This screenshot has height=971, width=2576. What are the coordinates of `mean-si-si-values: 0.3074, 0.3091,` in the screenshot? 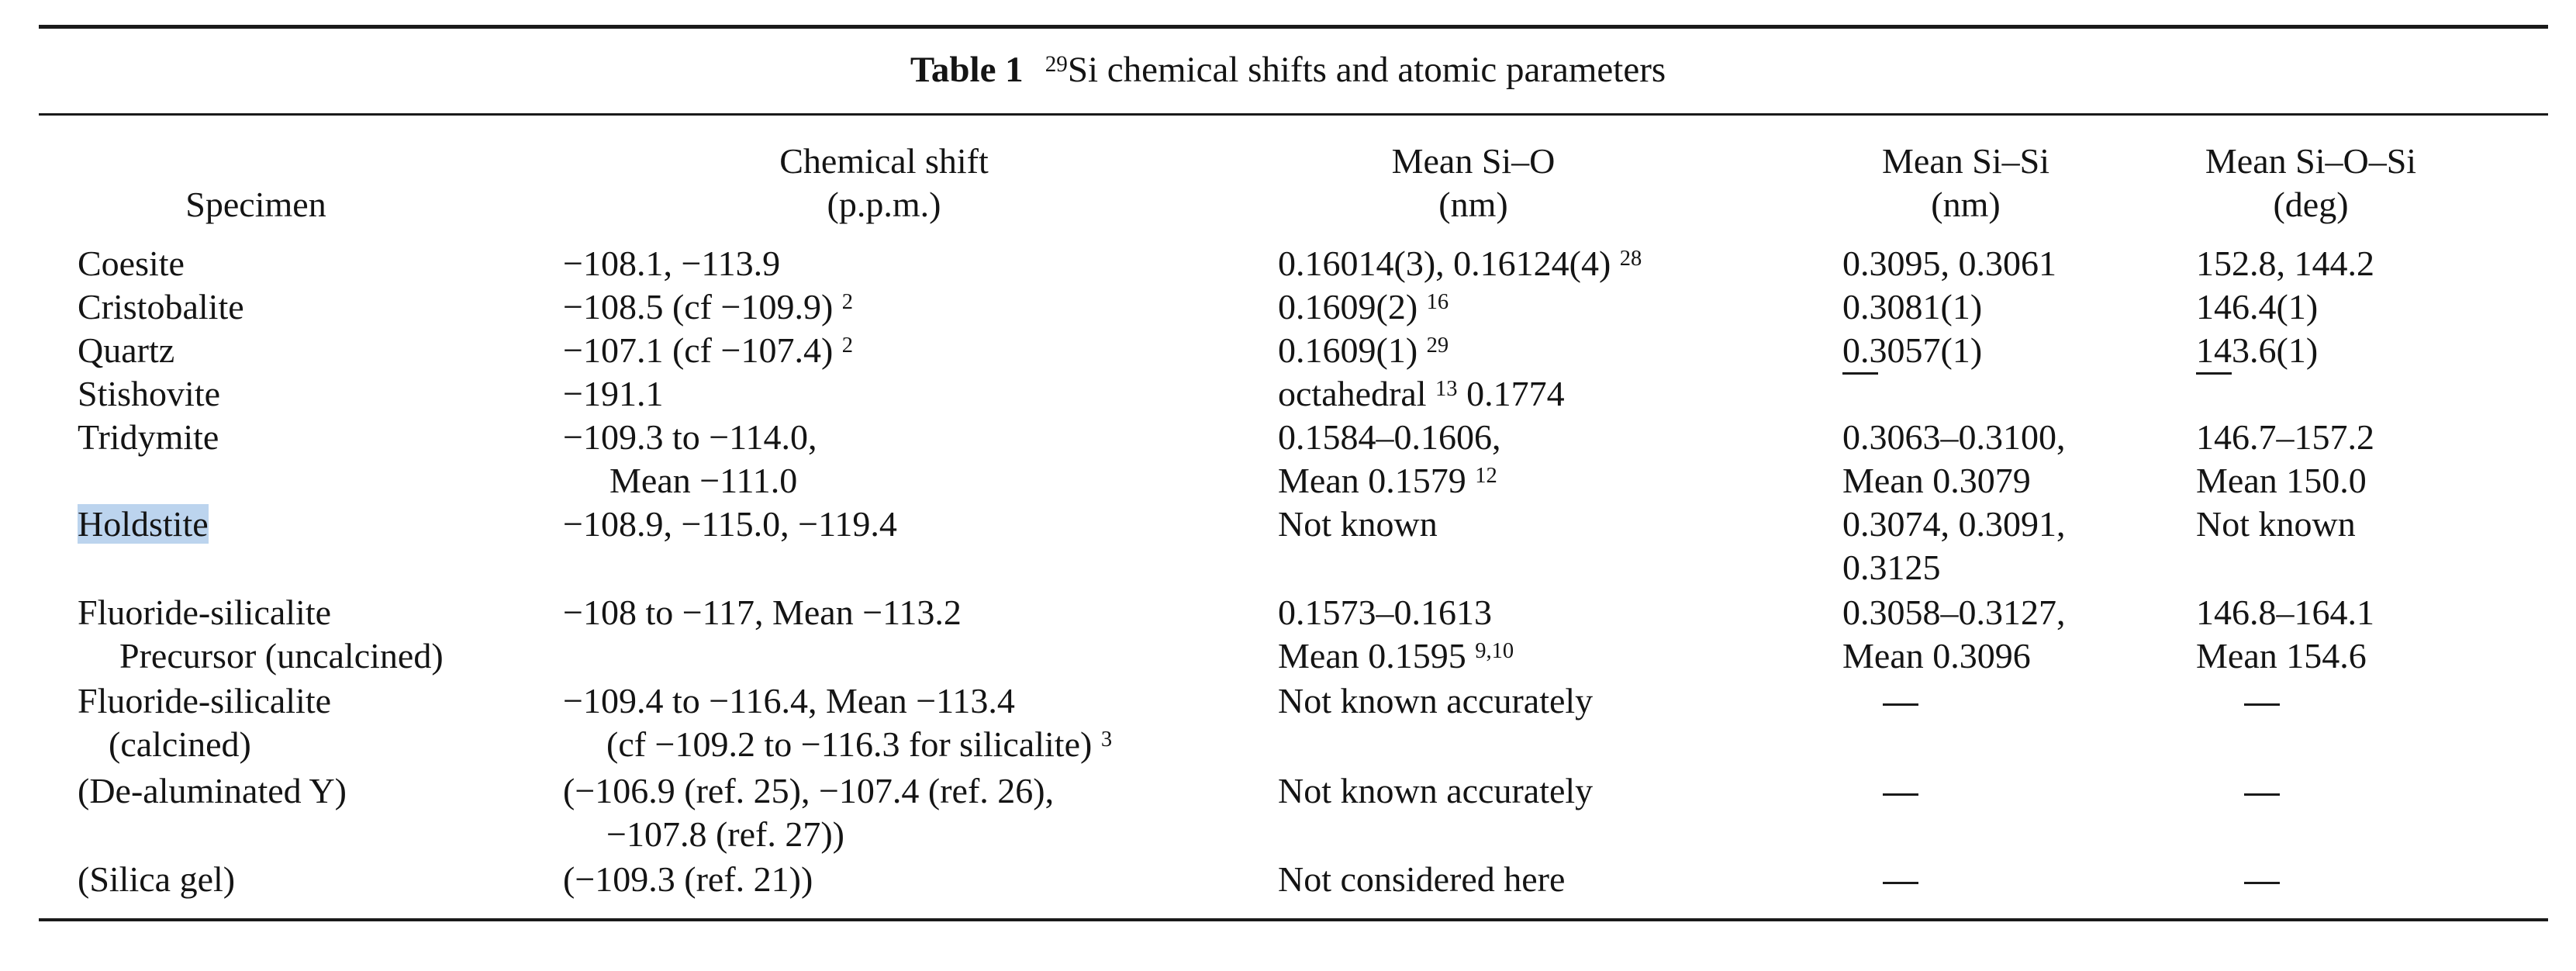 It's located at (1954, 524).